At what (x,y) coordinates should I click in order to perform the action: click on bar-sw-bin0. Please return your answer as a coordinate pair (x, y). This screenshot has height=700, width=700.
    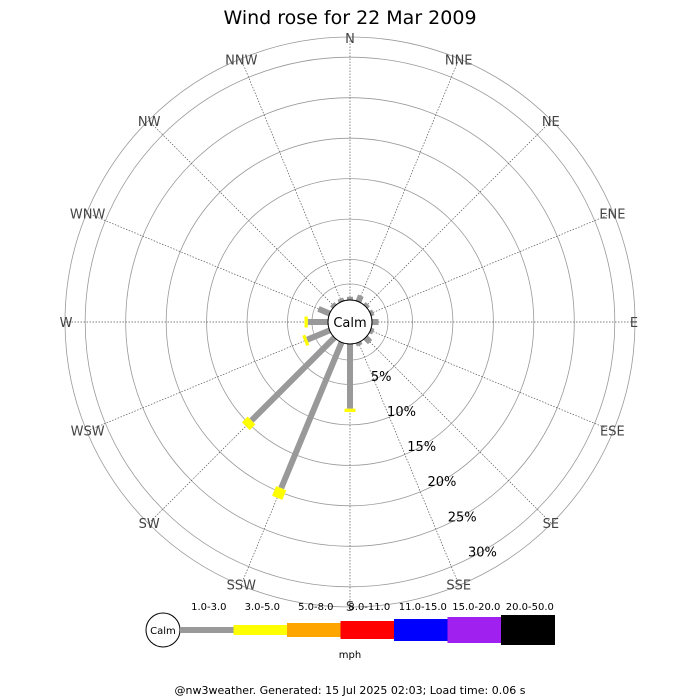
    Looking at the image, I should click on (293, 379).